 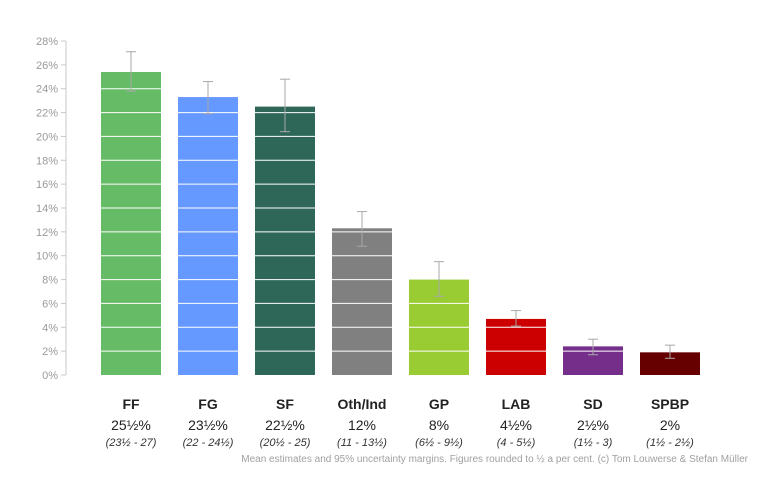 I want to click on range-label-lab: (4 - 5½), so click(x=516, y=443).